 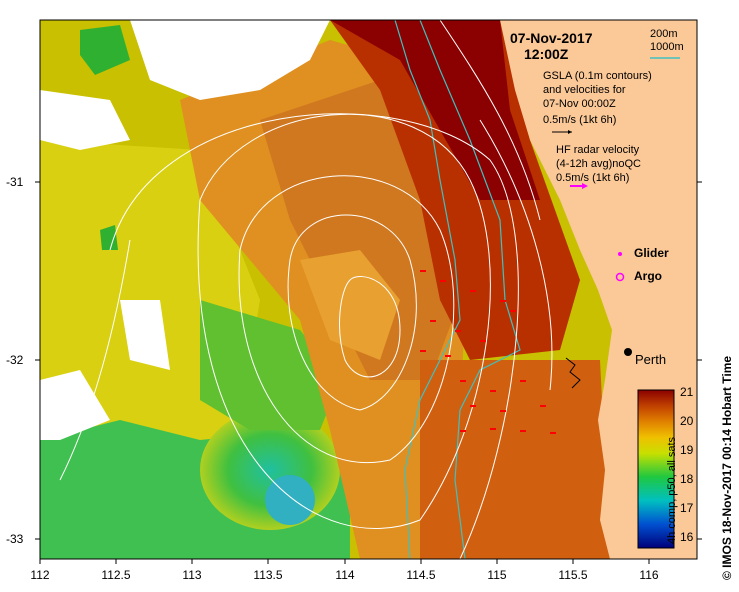 I want to click on x-tick-label: 113.5, so click(x=268, y=575).